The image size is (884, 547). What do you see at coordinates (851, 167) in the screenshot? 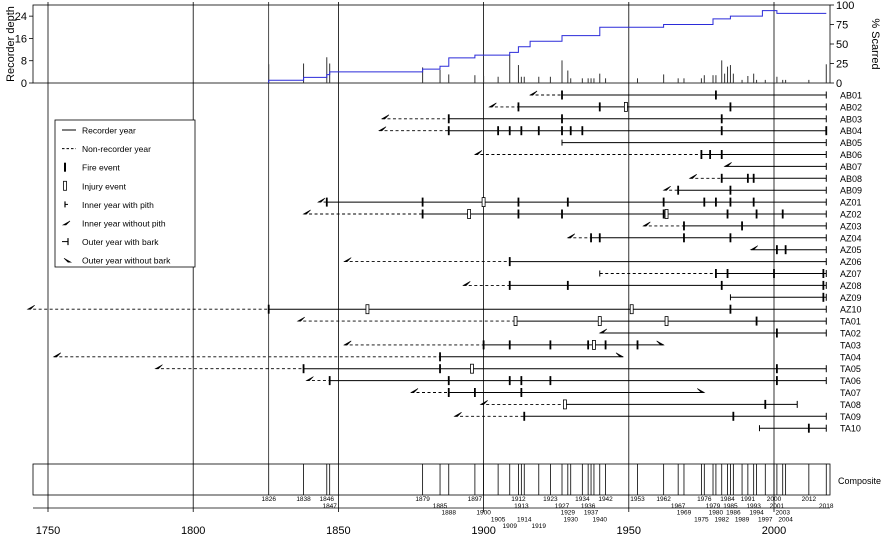
I see `series-label: AB07` at bounding box center [851, 167].